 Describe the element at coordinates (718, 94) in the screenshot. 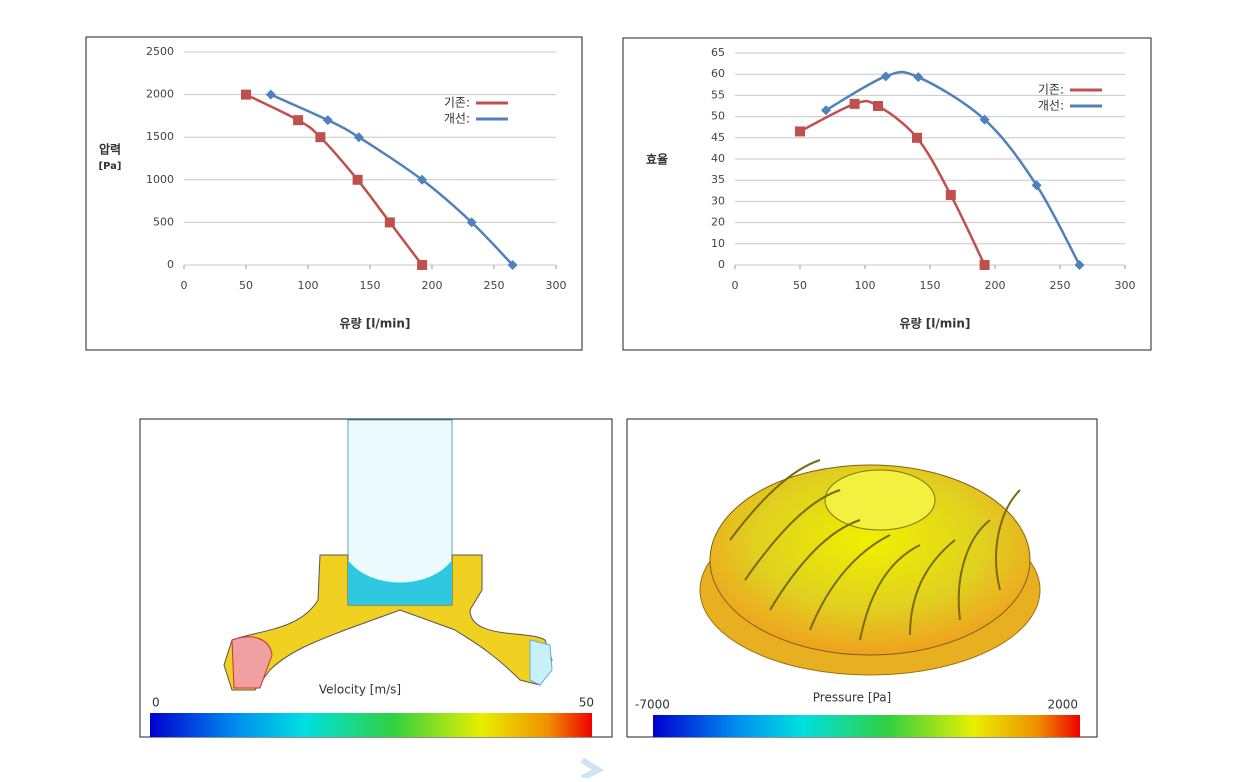

I see `y-tick-label: 55` at that location.